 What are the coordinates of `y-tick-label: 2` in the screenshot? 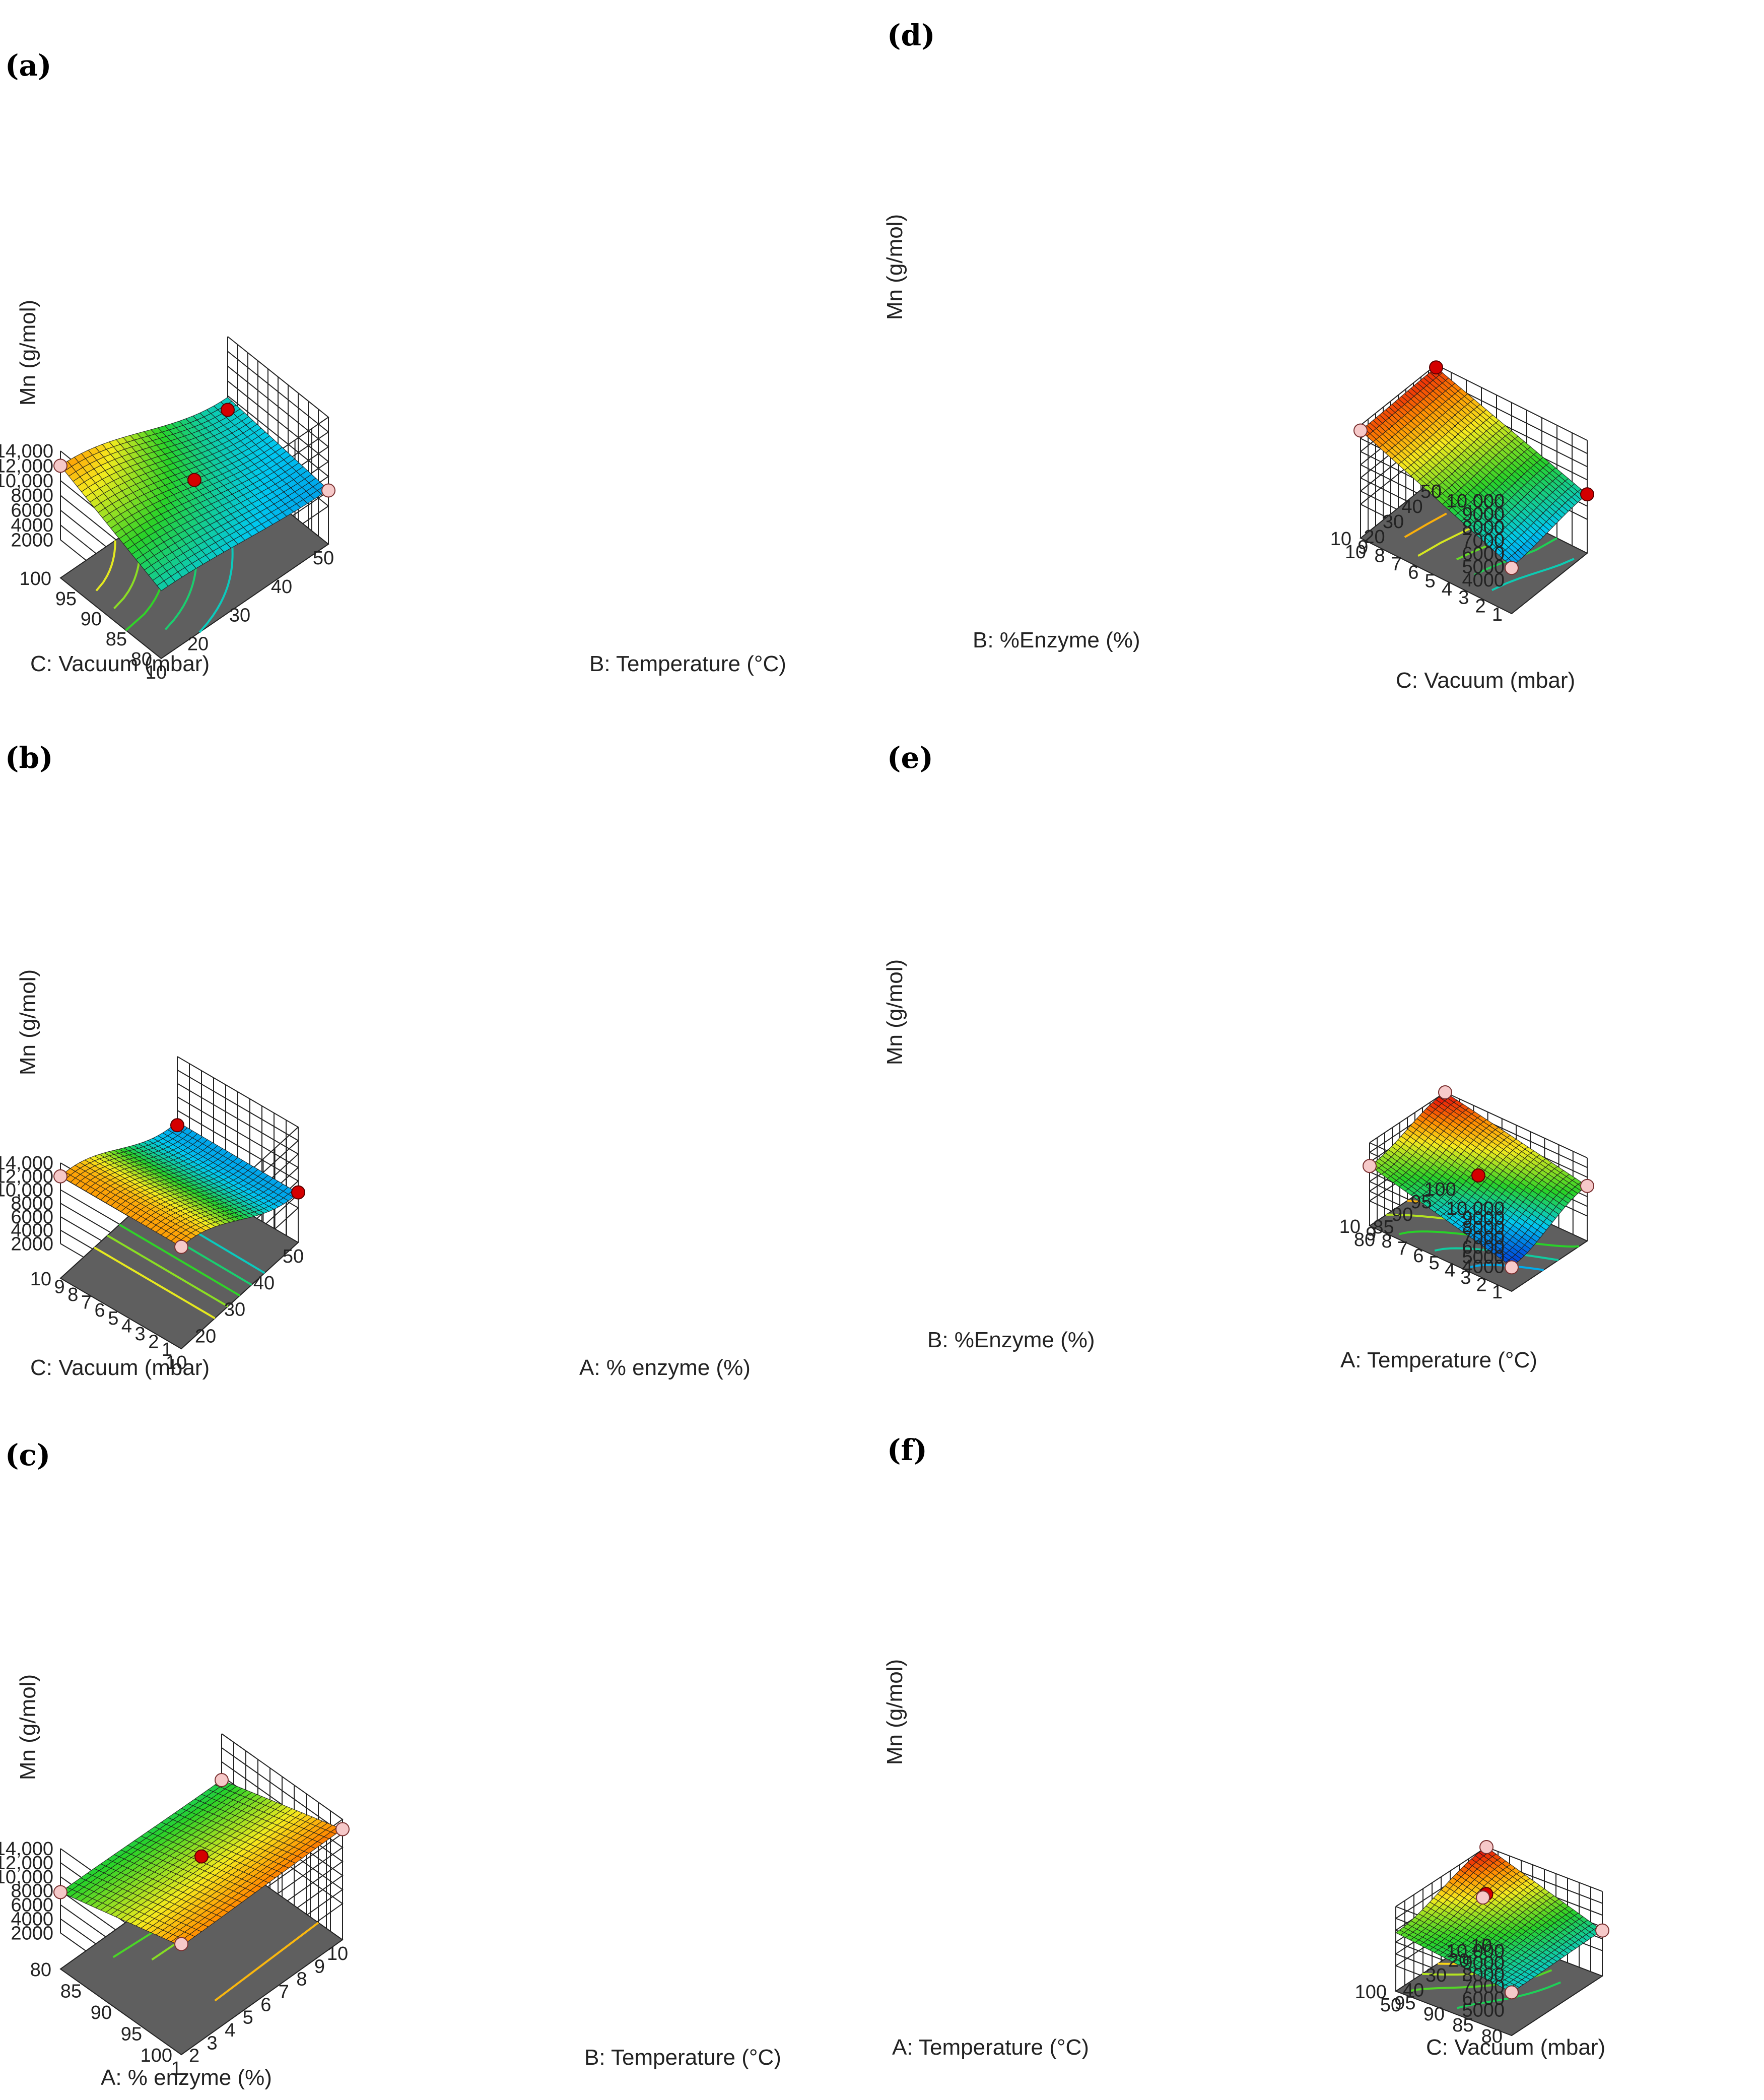 It's located at (1481, 606).